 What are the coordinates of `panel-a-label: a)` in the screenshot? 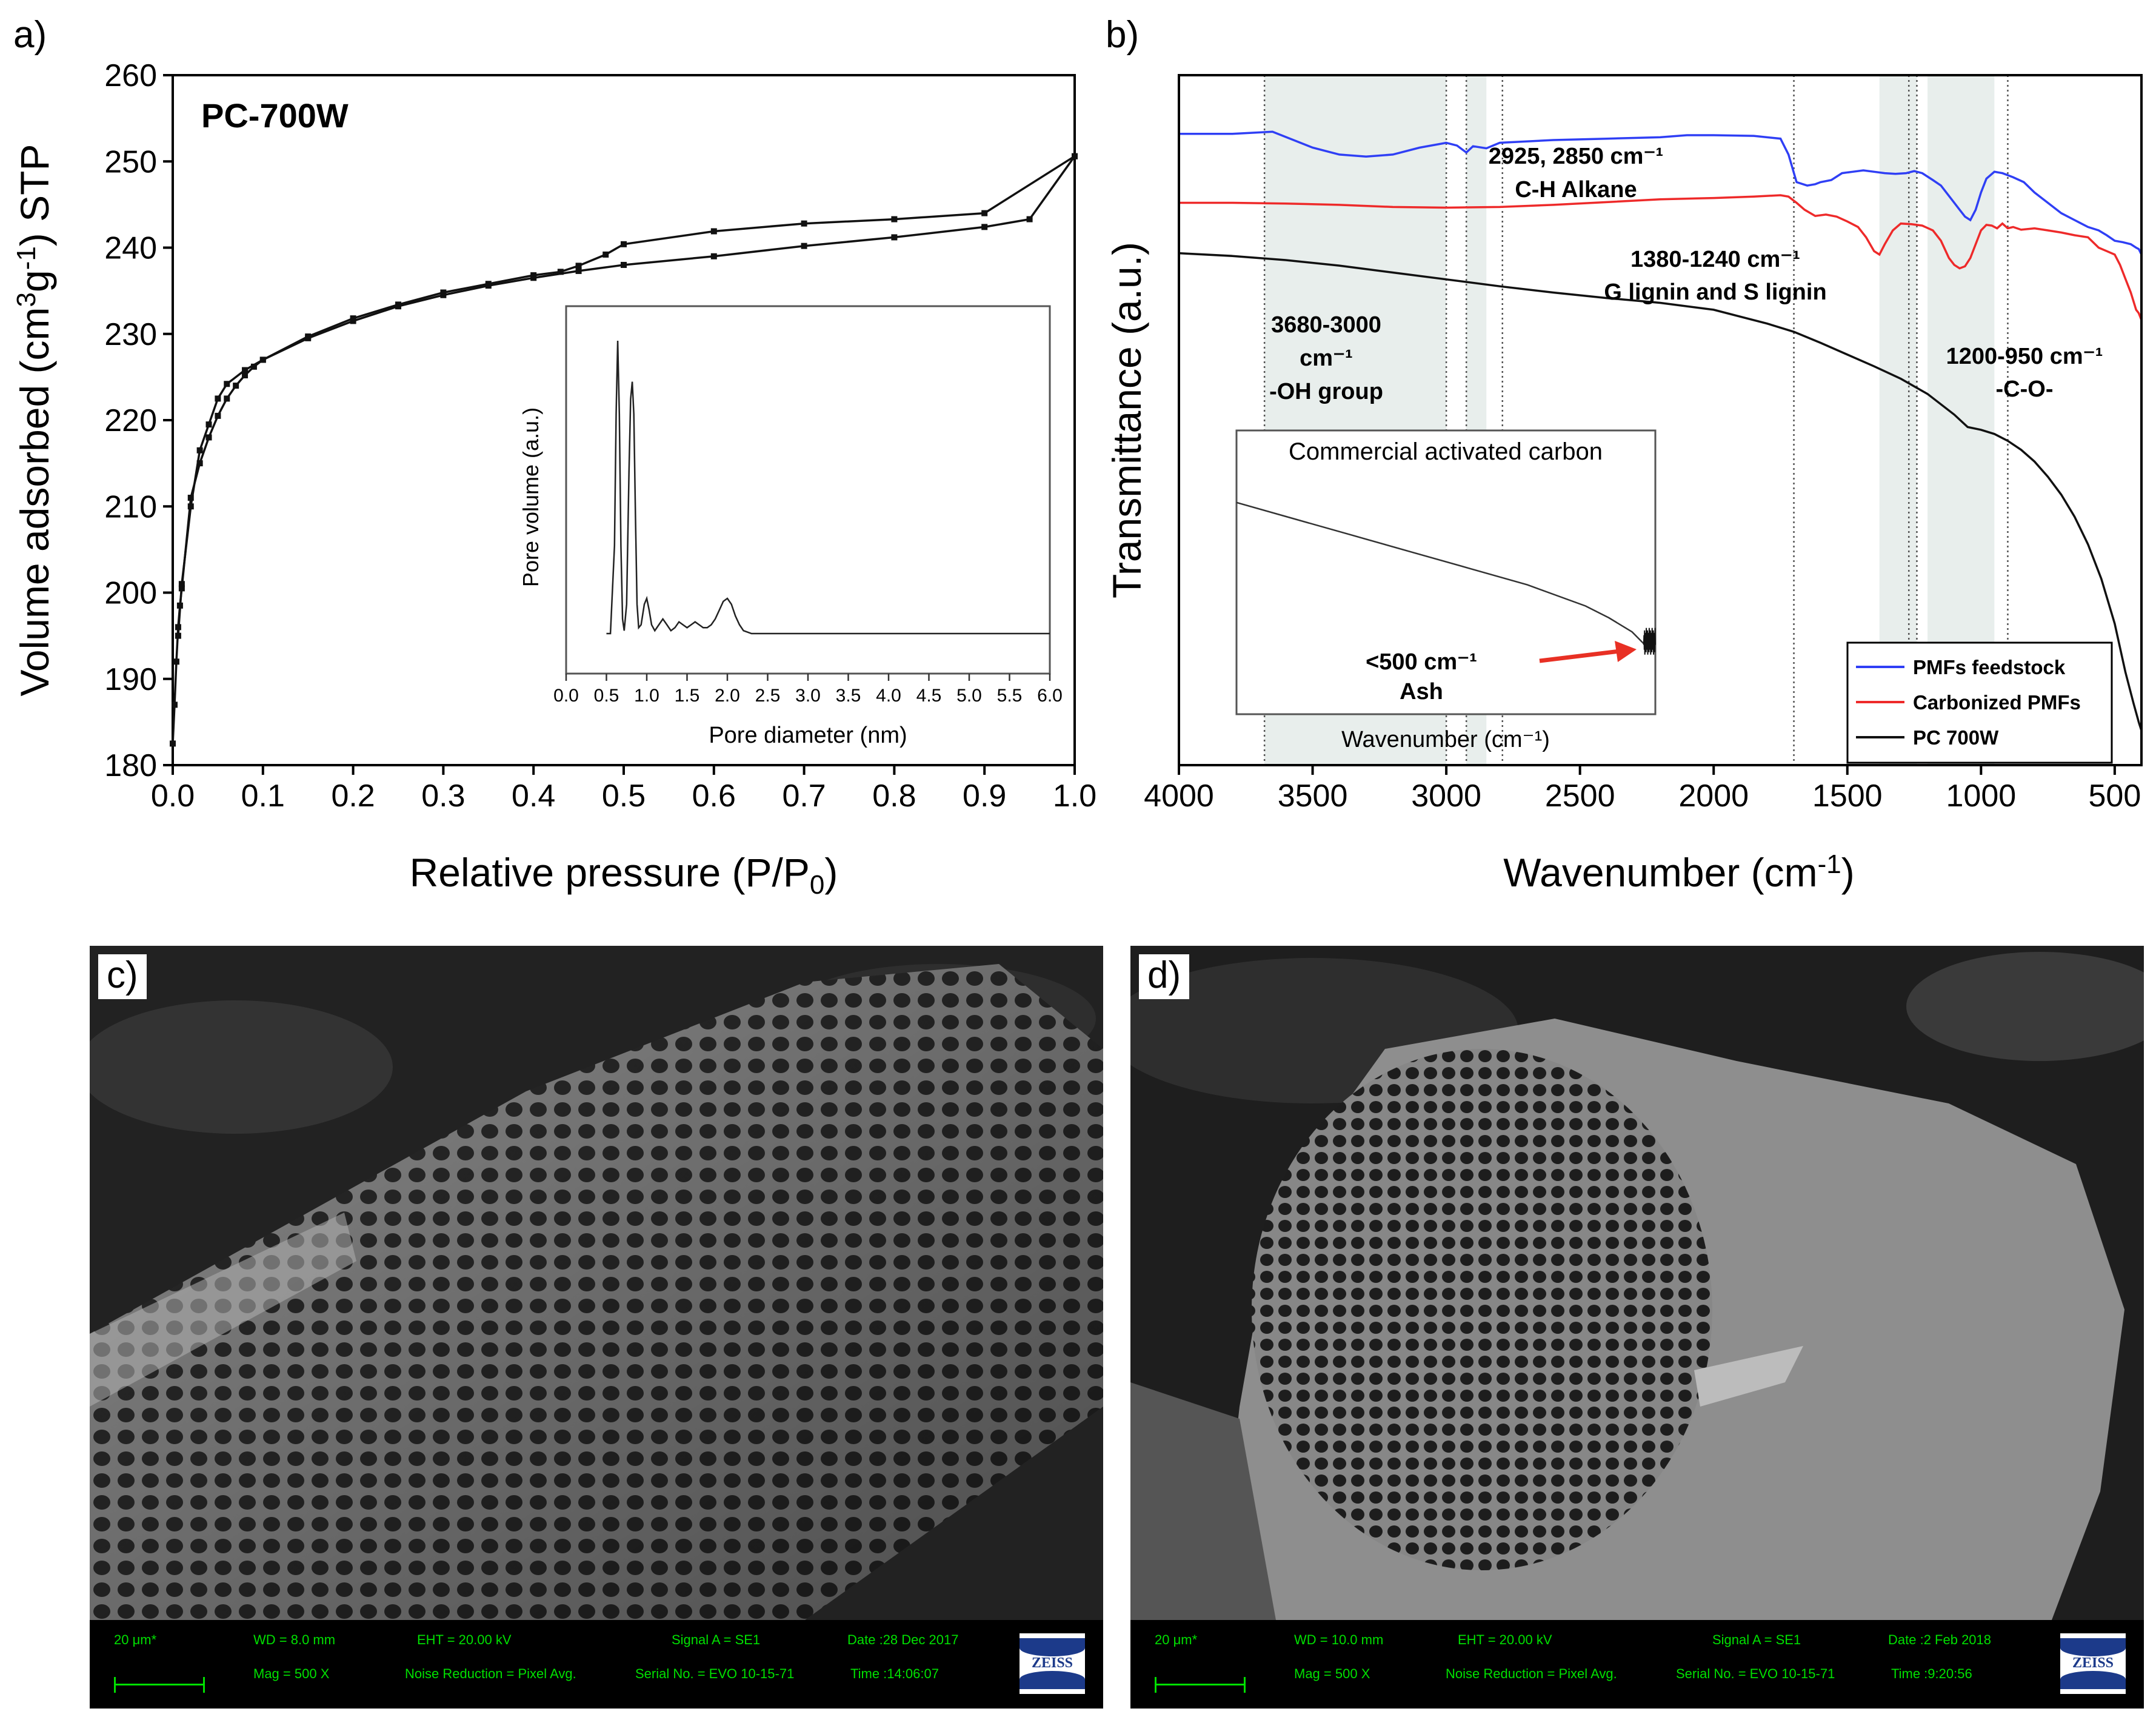 It's located at (30, 35).